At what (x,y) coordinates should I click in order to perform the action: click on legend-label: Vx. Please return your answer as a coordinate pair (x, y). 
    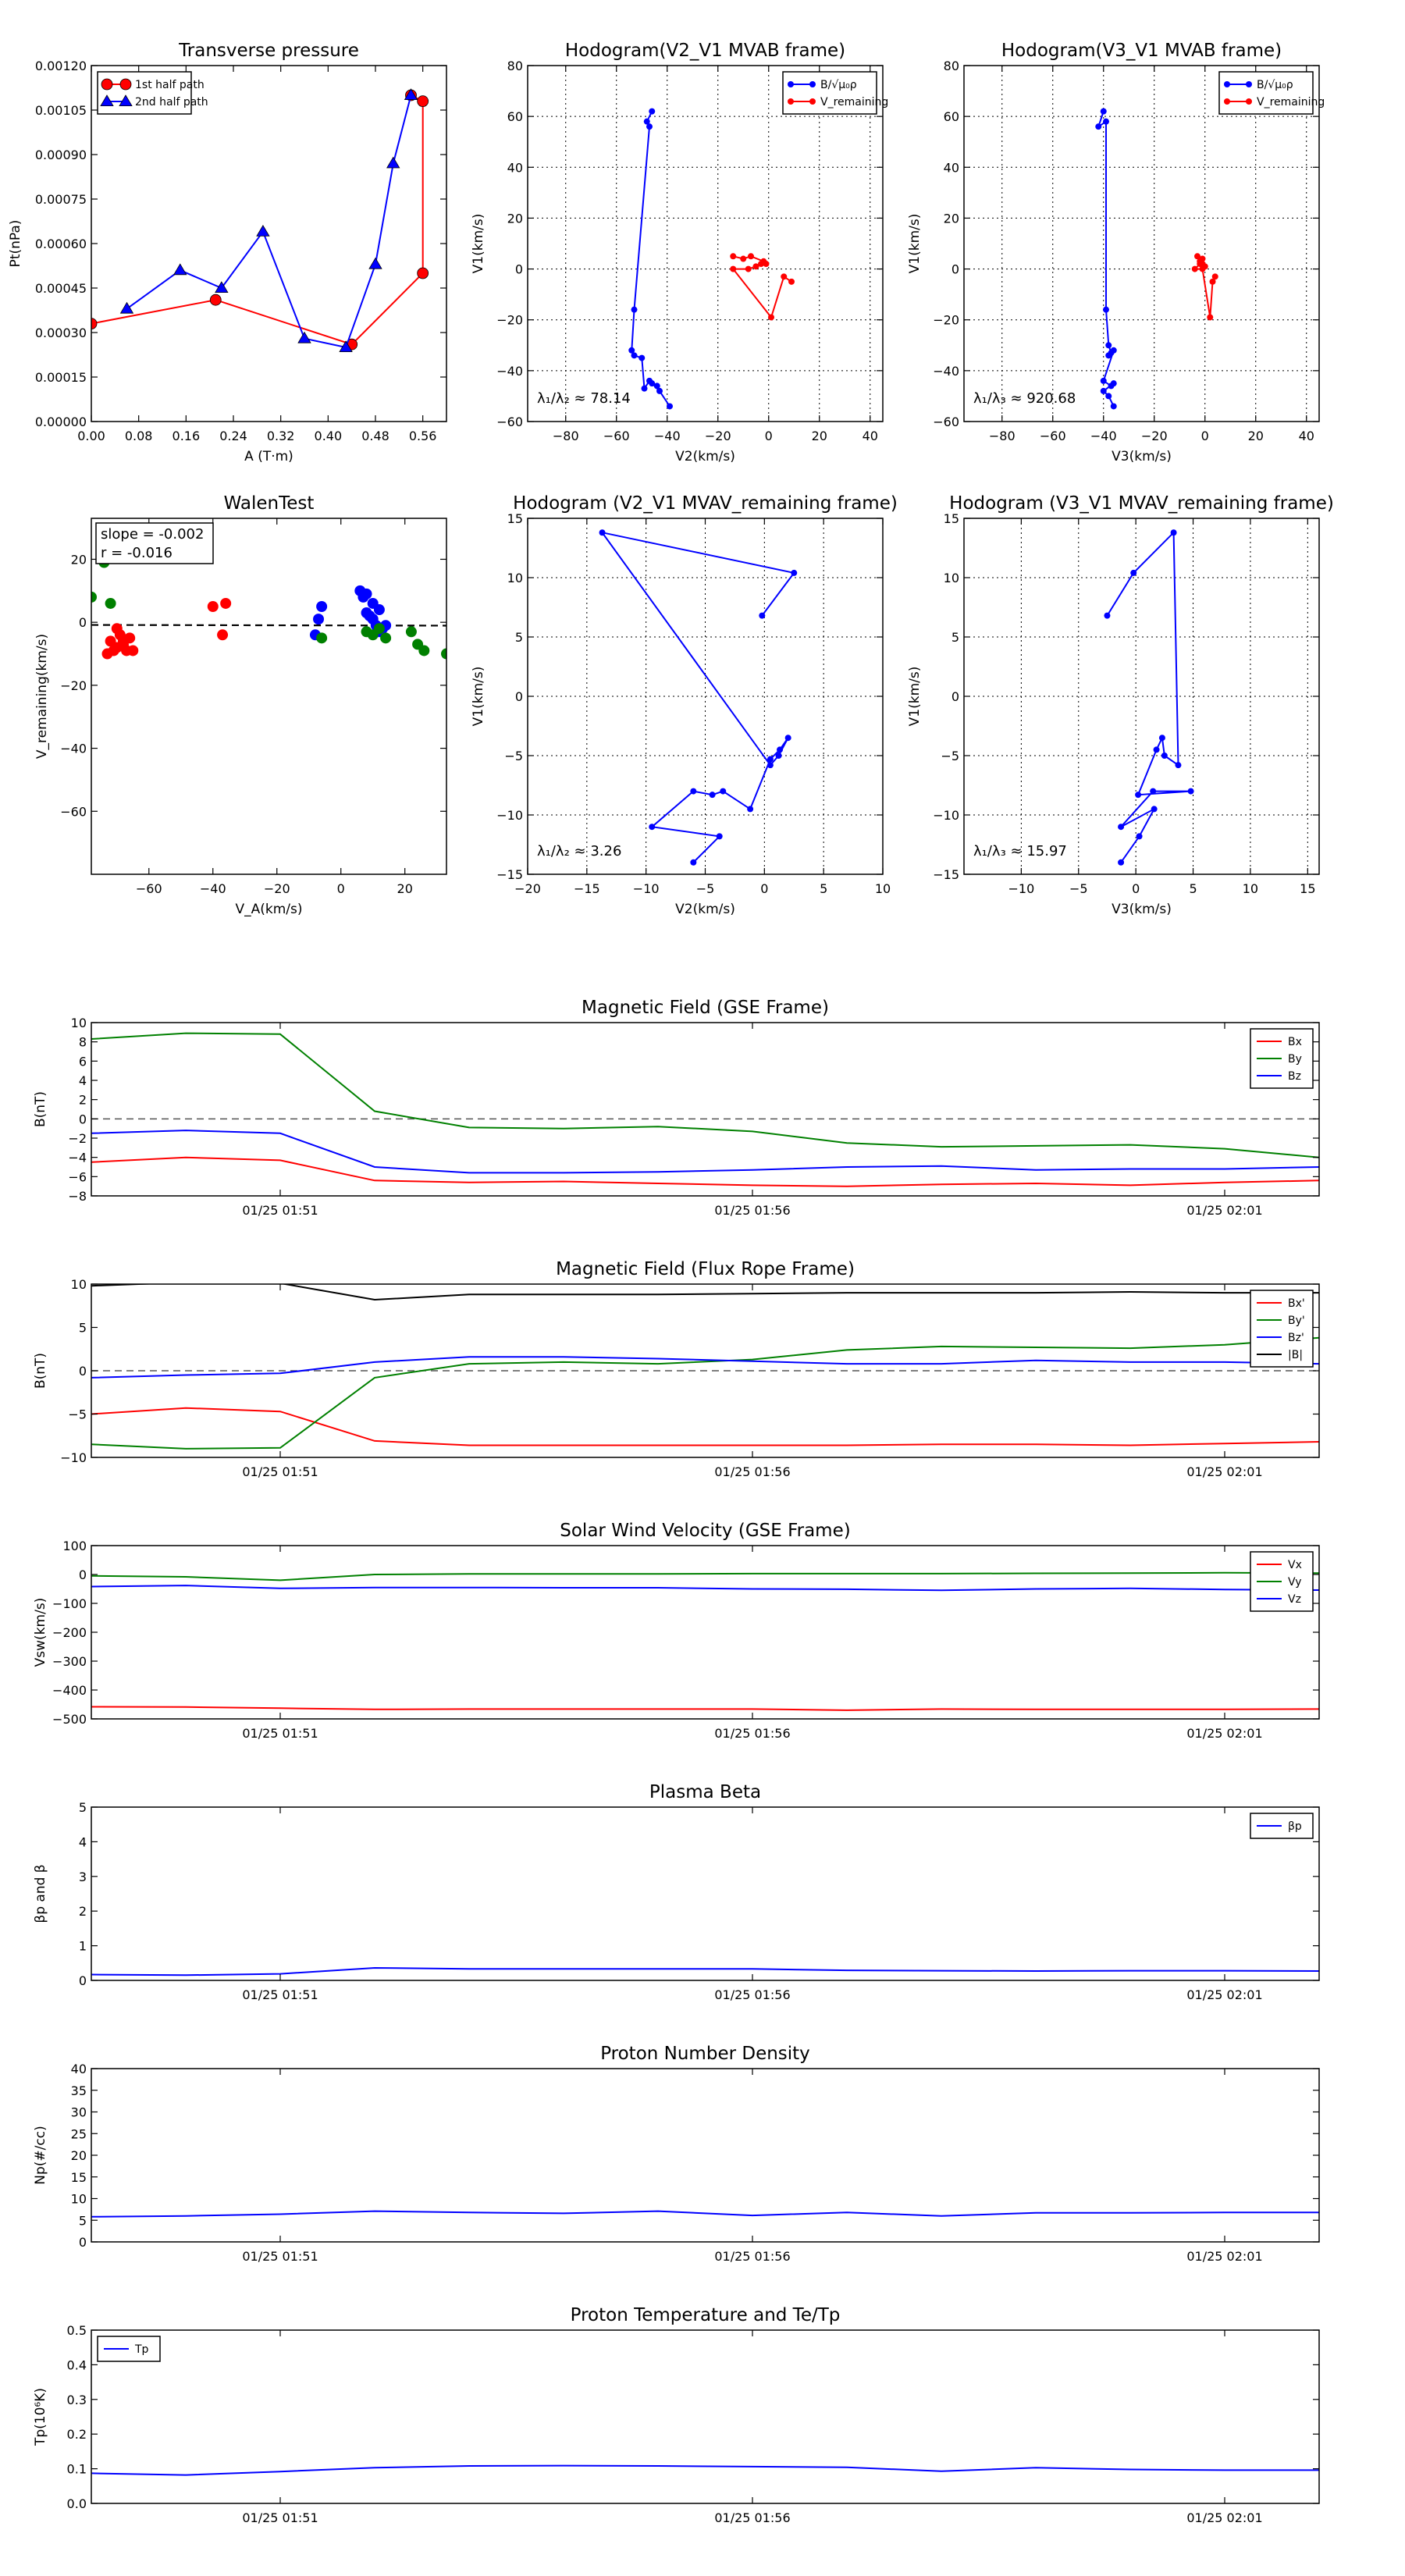
    Looking at the image, I should click on (1295, 1565).